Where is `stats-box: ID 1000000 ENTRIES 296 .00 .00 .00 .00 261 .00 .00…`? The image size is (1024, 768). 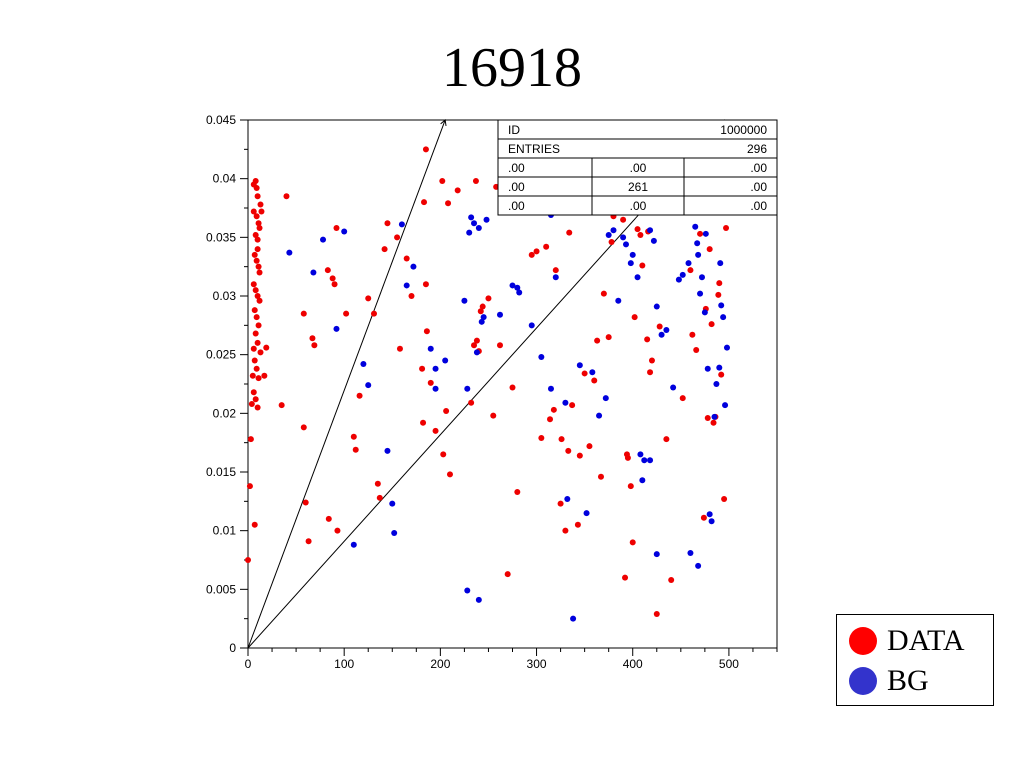 stats-box: ID 1000000 ENTRIES 296 .00 .00 .00 .00 261 .00 .00… is located at coordinates (637, 167).